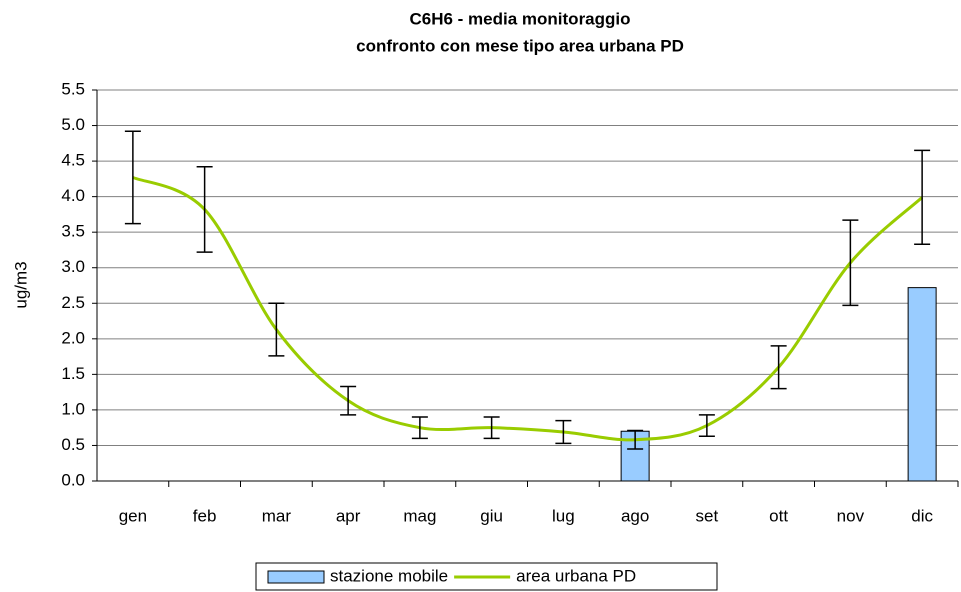  I want to click on x-tick-label: ago, so click(635, 515).